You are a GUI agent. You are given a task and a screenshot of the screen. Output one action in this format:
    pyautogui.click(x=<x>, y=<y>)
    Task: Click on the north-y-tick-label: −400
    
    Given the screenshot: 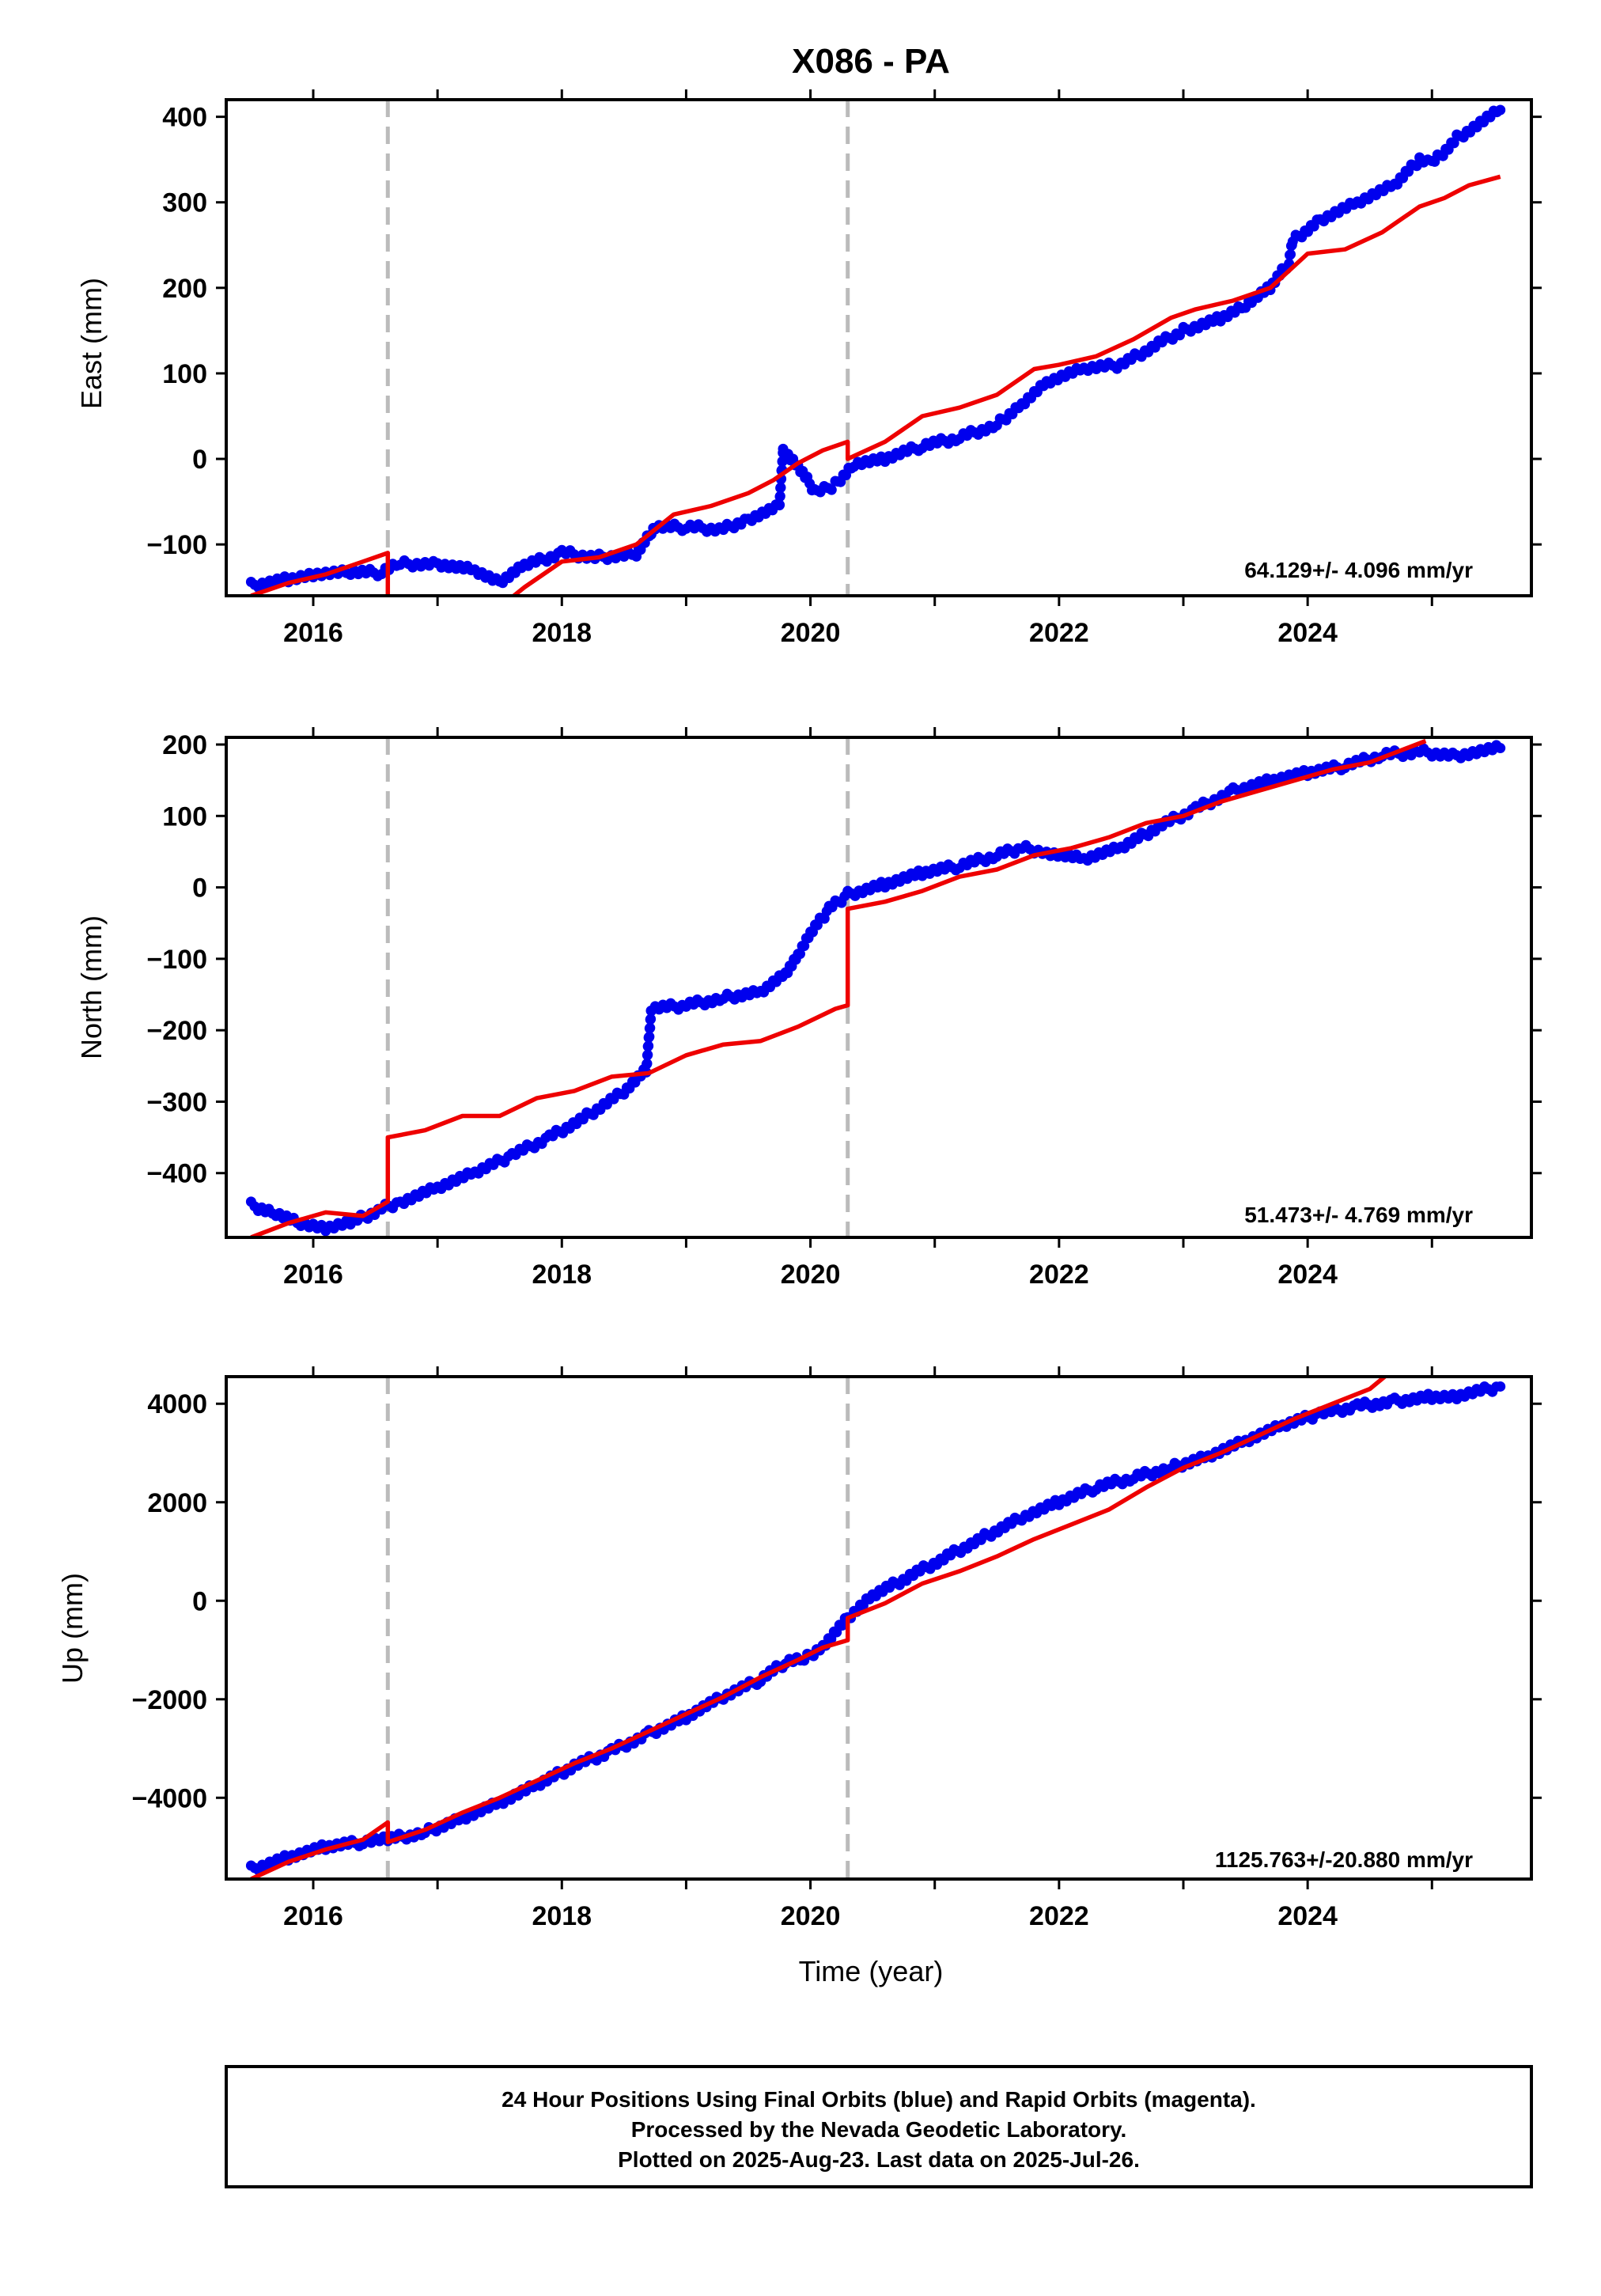 What is the action you would take?
    pyautogui.click(x=176, y=1174)
    